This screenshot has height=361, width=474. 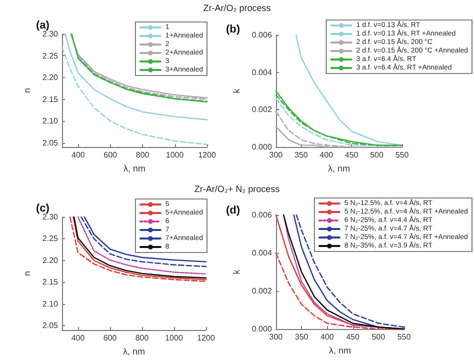 What do you see at coordinates (43, 208) in the screenshot?
I see `text: (c)` at bounding box center [43, 208].